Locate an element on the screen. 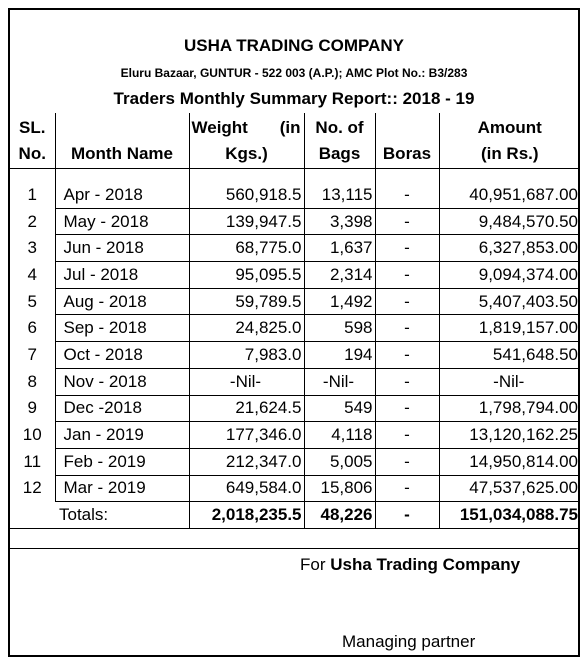 This screenshot has width=588, height=669. row-month: Aug - 2018 is located at coordinates (121, 302).